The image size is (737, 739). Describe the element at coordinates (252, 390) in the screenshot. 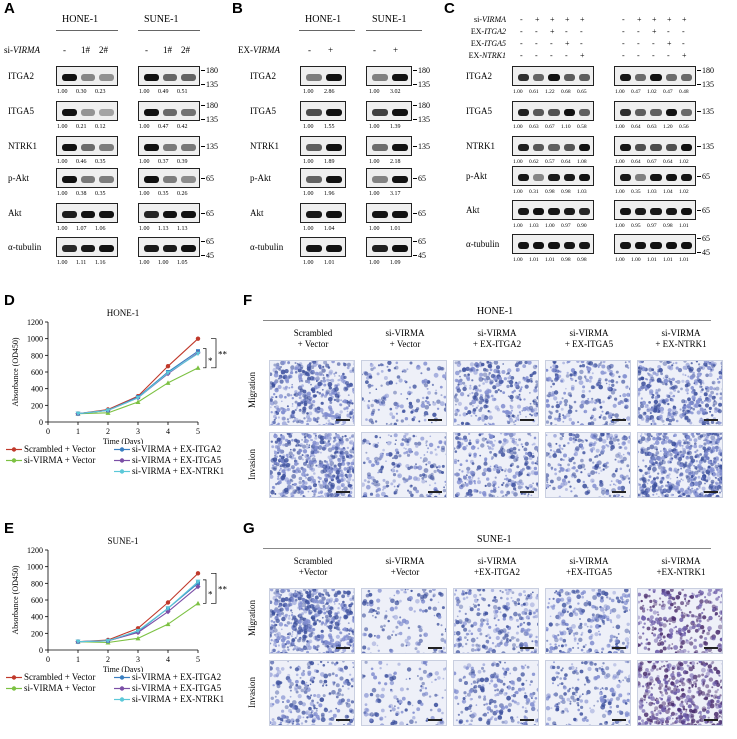

I see `row-label: Migration` at that location.